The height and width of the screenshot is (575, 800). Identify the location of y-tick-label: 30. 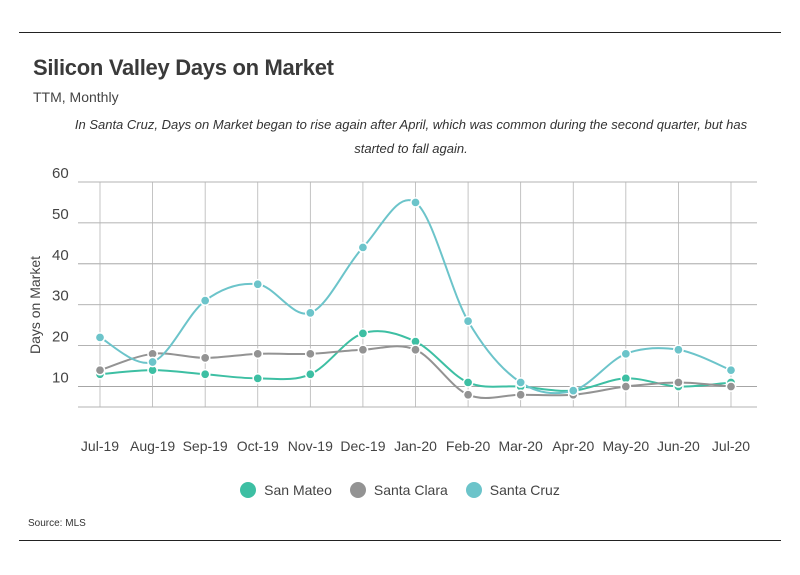
(60, 296).